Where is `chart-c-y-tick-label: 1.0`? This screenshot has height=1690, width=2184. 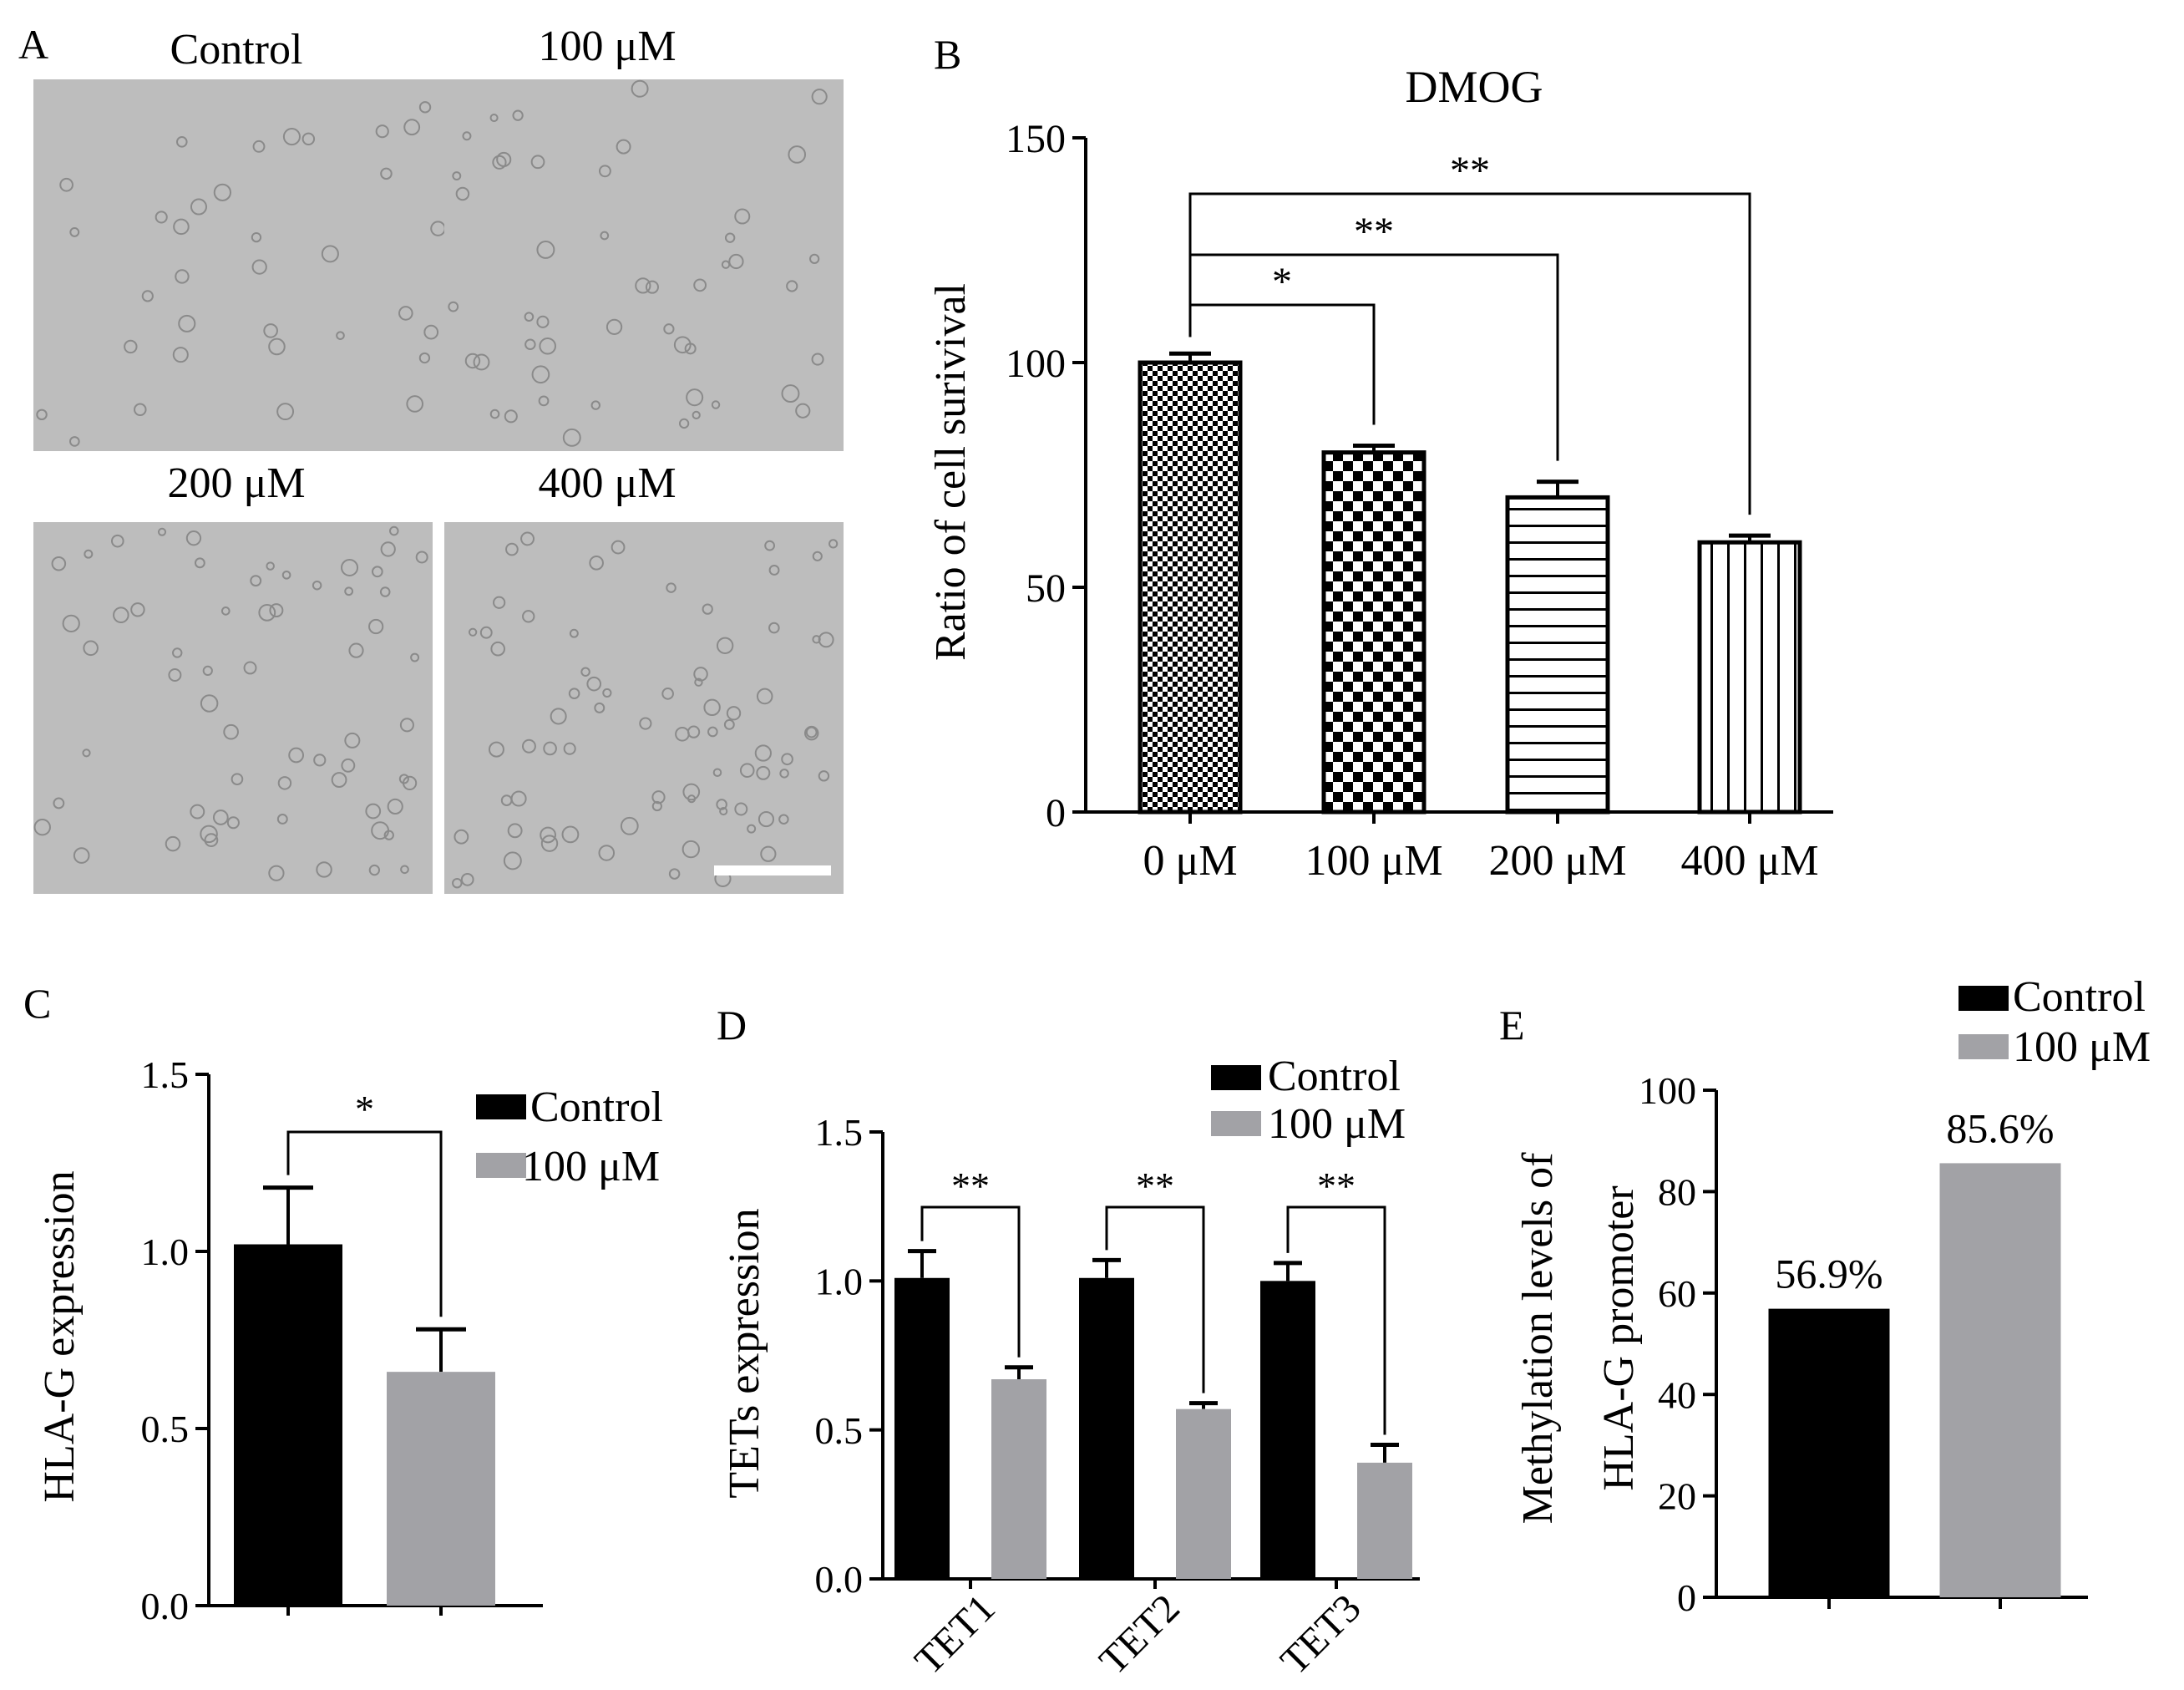 chart-c-y-tick-label: 1.0 is located at coordinates (165, 1252).